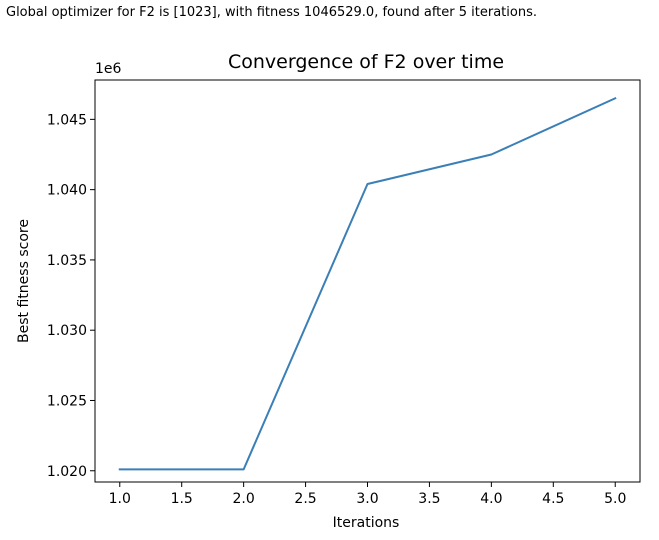 The height and width of the screenshot is (540, 659). I want to click on x-axis-ticks: 1.0 1.5 2.0 2.5 3.0 3.5 4.0 4.5 5.0, so click(367, 494).